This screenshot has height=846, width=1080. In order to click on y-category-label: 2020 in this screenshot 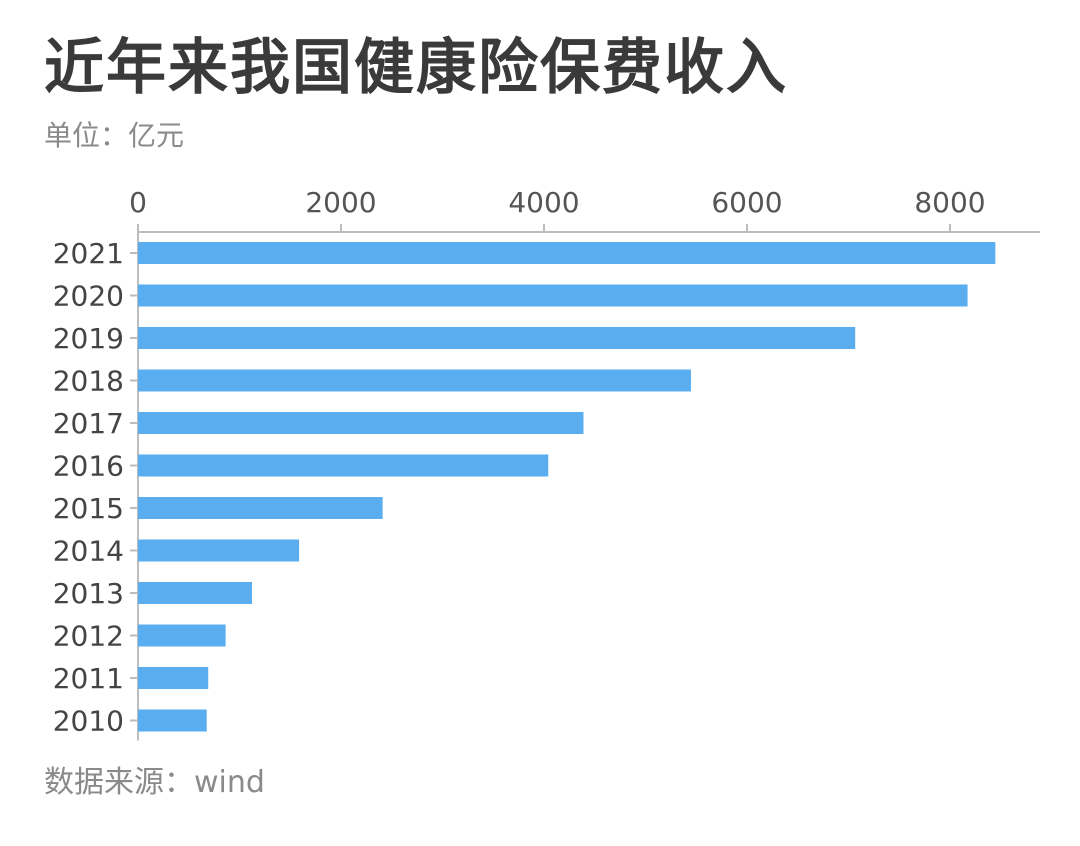, I will do `click(88, 296)`.